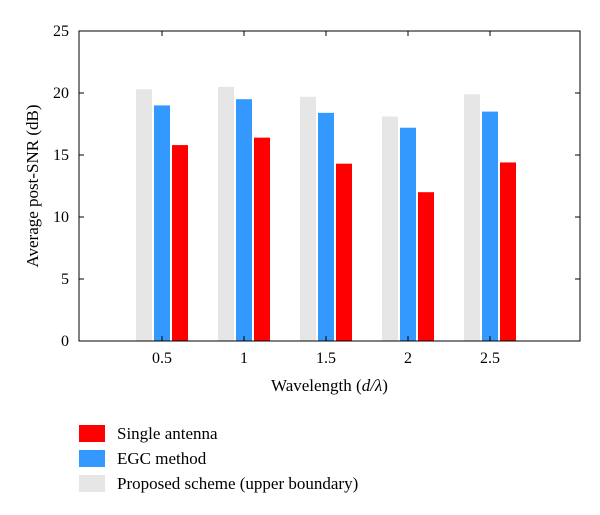 The width and height of the screenshot is (600, 515). Describe the element at coordinates (385, 385) in the screenshot. I see `x-axis-label-suffix: )` at that location.